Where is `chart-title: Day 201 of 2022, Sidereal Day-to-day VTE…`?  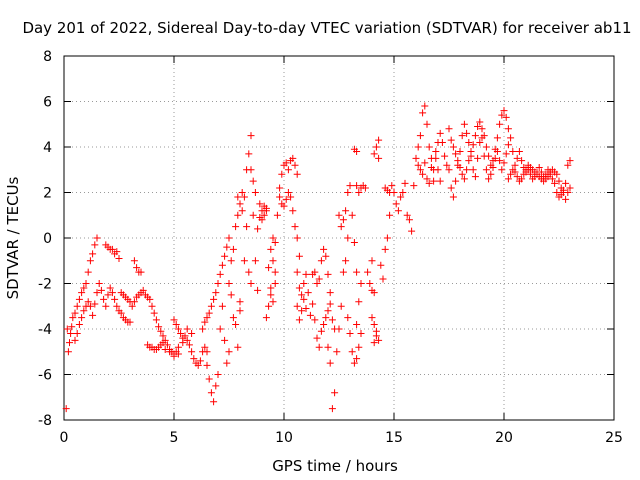
chart-title: Day 201 of 2022, Sidereal Day-to-day VTE… is located at coordinates (326, 28).